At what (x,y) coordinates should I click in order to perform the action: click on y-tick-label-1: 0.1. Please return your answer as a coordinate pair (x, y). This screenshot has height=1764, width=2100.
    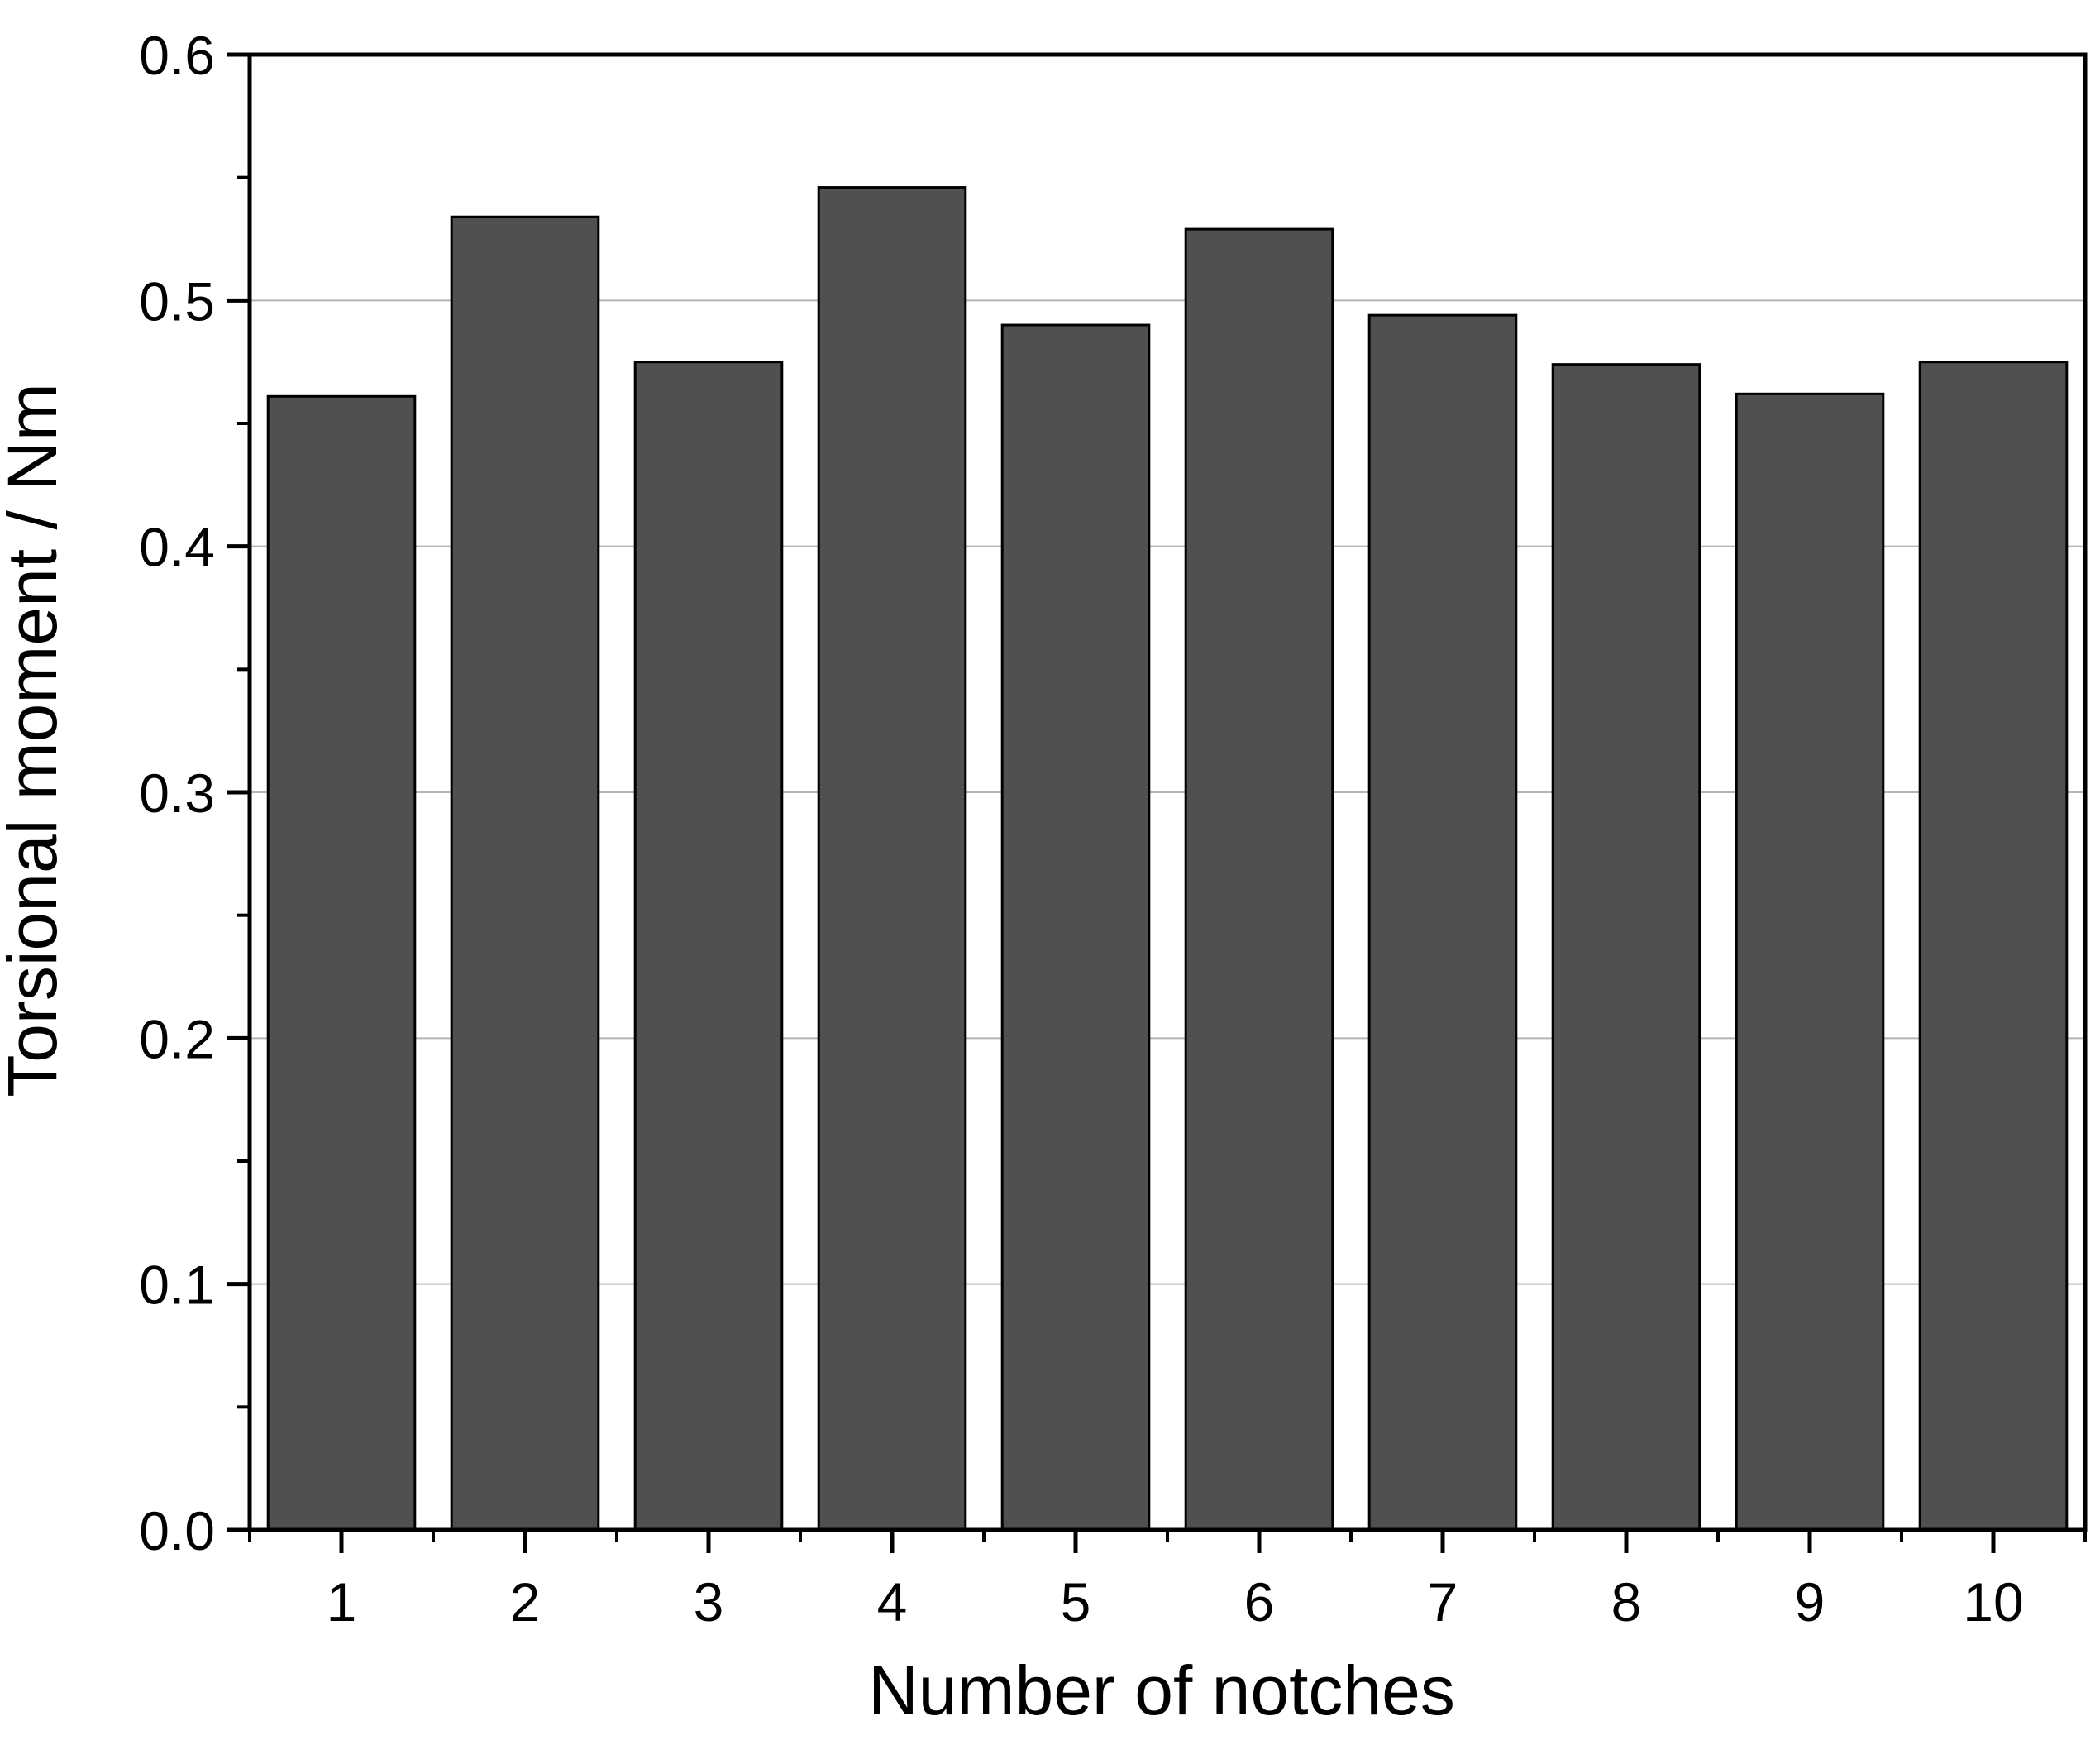
    Looking at the image, I should click on (177, 1285).